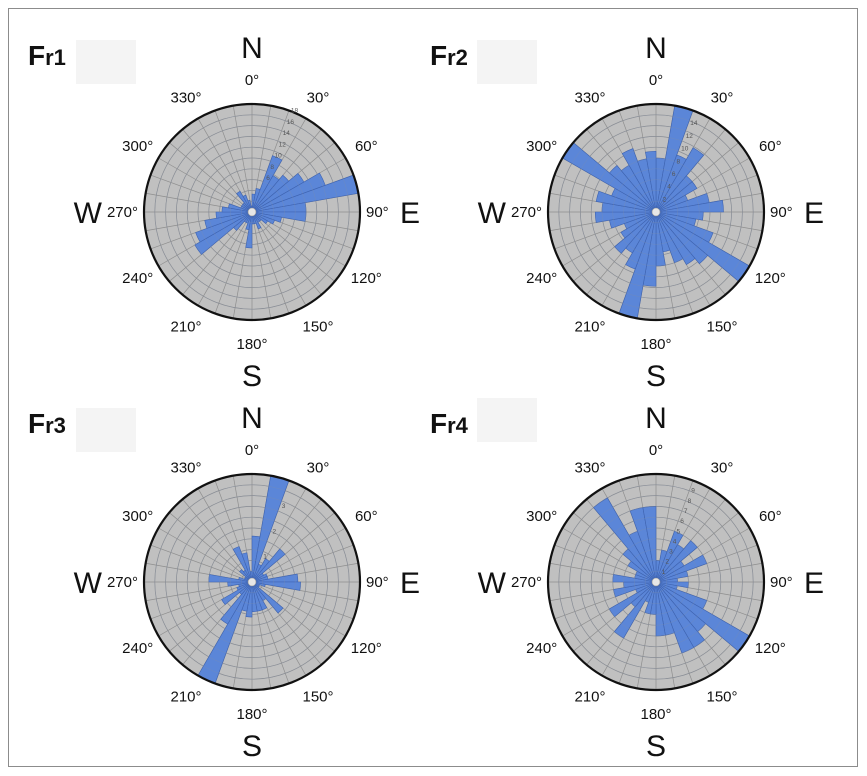 The height and width of the screenshot is (776, 867). I want to click on panel-label-suffix: r3, so click(55, 425).